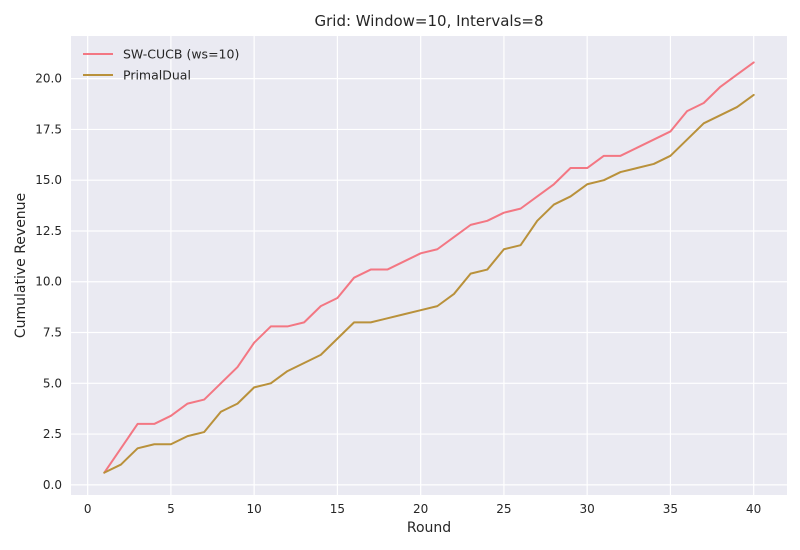 The width and height of the screenshot is (800, 550). Describe the element at coordinates (670, 509) in the screenshot. I see `x-tick-label: 35` at that location.